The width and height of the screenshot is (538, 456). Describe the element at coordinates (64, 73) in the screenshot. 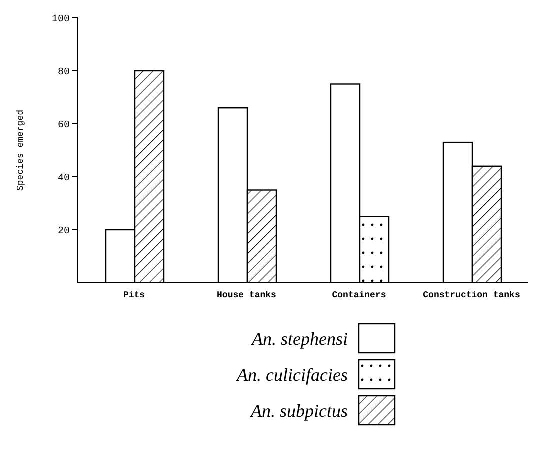

I see `y-tick-label: 80` at that location.